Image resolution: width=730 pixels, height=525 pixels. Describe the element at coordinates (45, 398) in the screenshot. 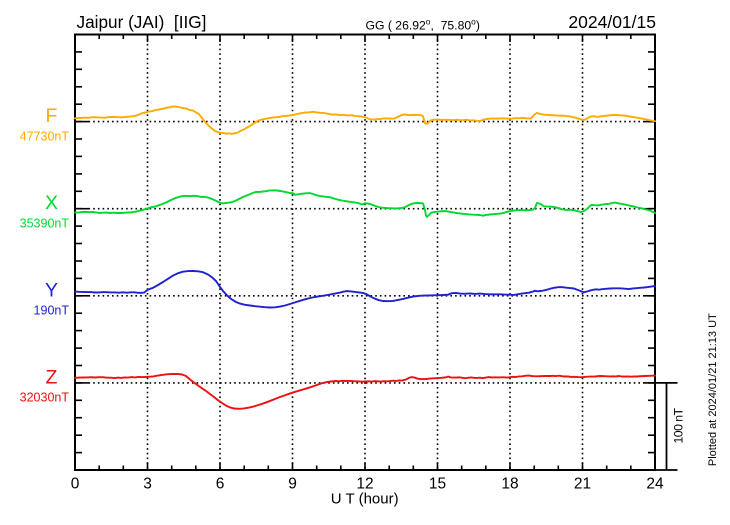

I see `svg-text: 32030nT` at that location.